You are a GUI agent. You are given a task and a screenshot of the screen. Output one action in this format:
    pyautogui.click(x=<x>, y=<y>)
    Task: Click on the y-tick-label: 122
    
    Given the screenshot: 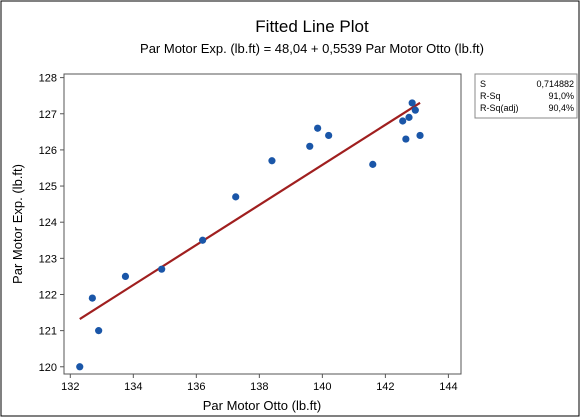 What is the action you would take?
    pyautogui.click(x=48, y=295)
    